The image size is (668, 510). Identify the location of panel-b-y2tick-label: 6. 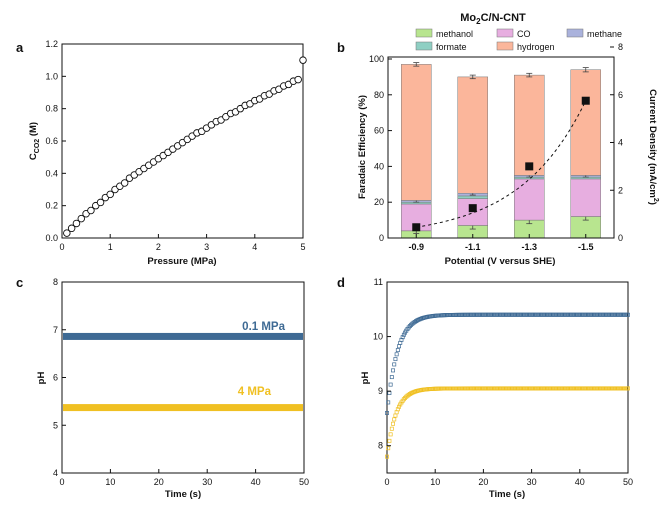
(620, 95).